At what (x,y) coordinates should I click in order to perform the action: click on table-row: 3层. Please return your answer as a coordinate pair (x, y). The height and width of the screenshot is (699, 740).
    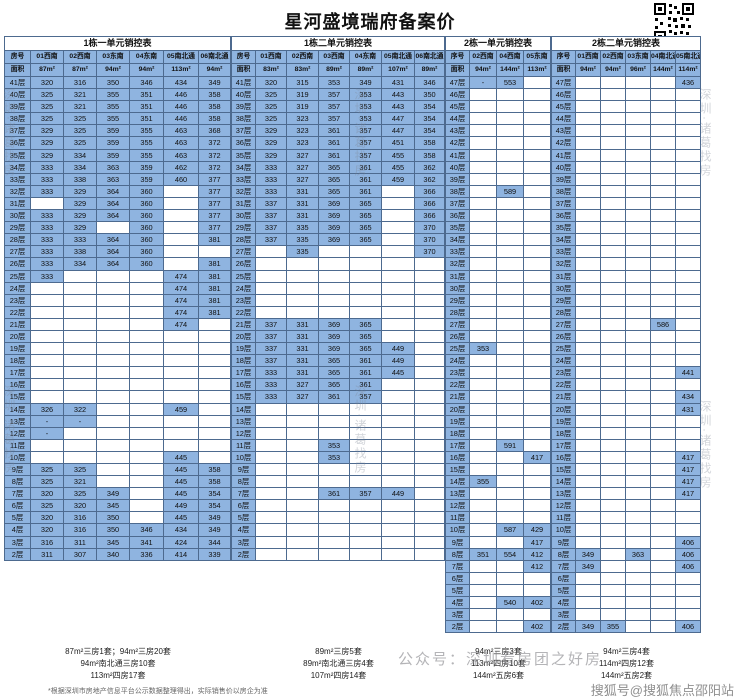
    Looking at the image, I should click on (338, 542).